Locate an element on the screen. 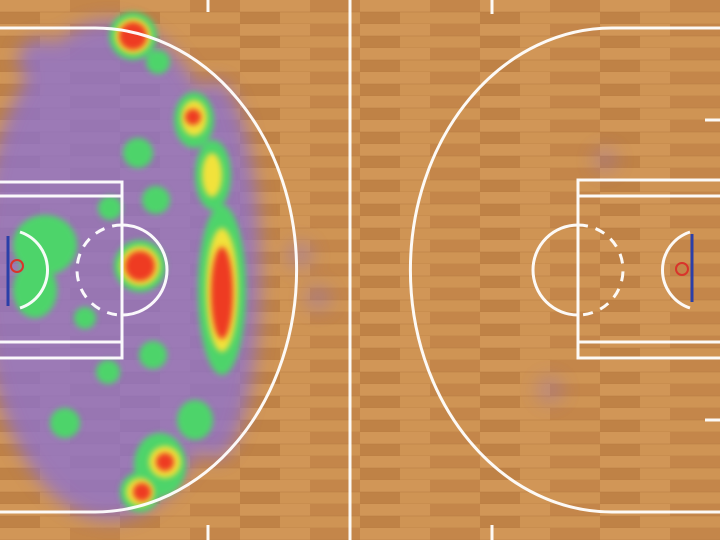 Image resolution: width=720 pixels, height=540 pixels. heat-peak is located at coordinates (176, 261).